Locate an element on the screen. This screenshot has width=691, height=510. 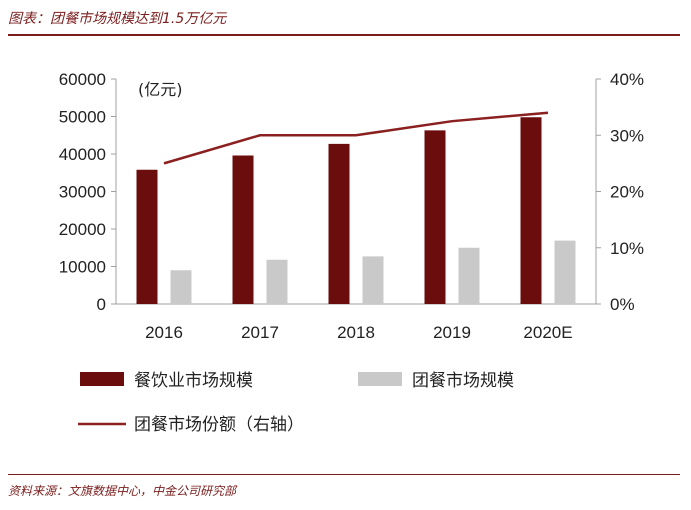
title-rule is located at coordinates (344, 35).